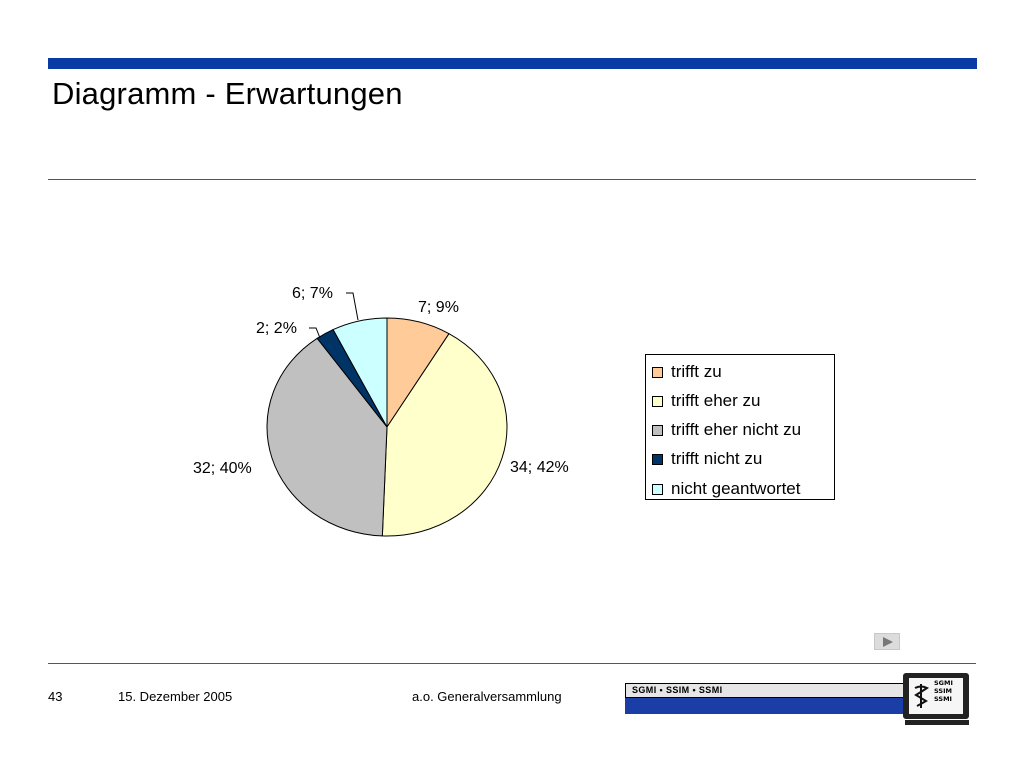  I want to click on header-bar, so click(512, 63).